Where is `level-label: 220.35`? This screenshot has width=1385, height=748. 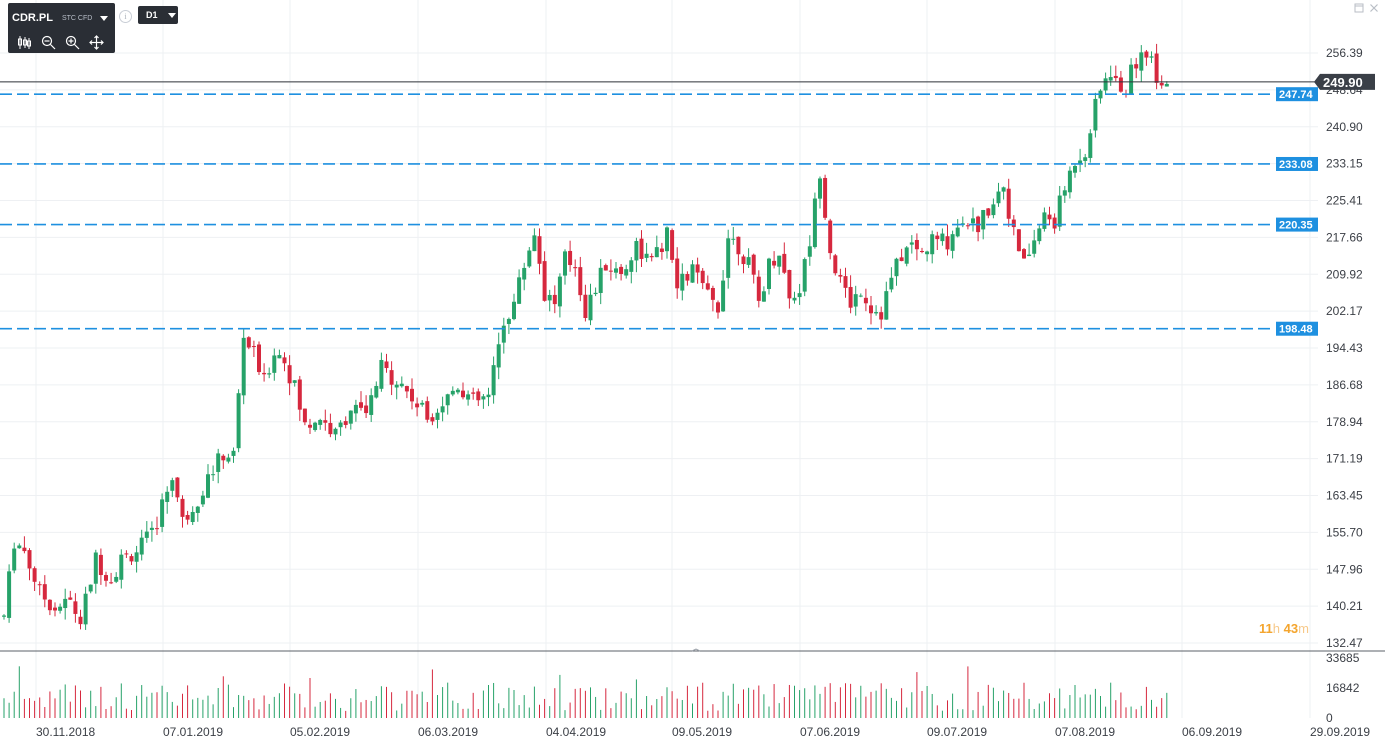
level-label: 220.35 is located at coordinates (1296, 226).